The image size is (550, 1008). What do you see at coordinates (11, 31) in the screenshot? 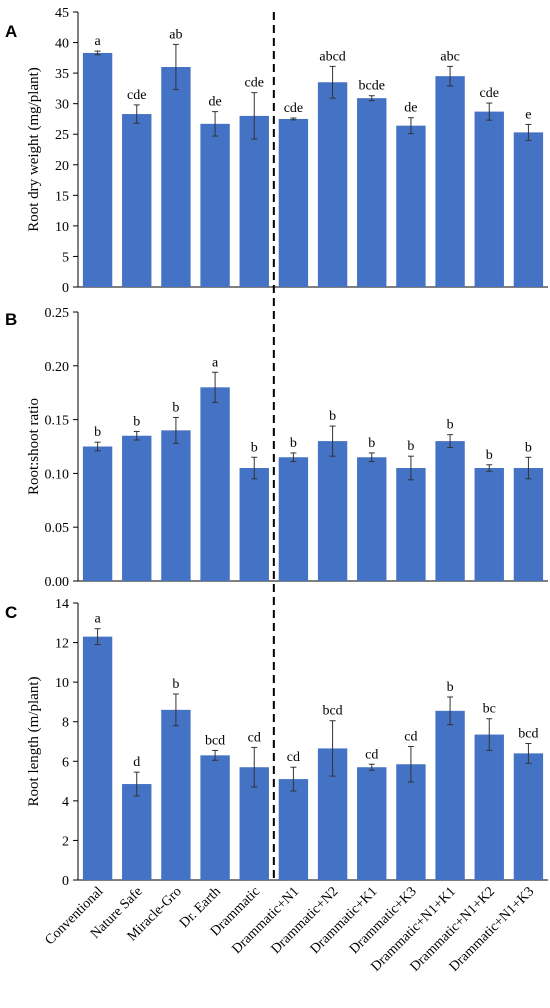
I see `panel-letter: A` at bounding box center [11, 31].